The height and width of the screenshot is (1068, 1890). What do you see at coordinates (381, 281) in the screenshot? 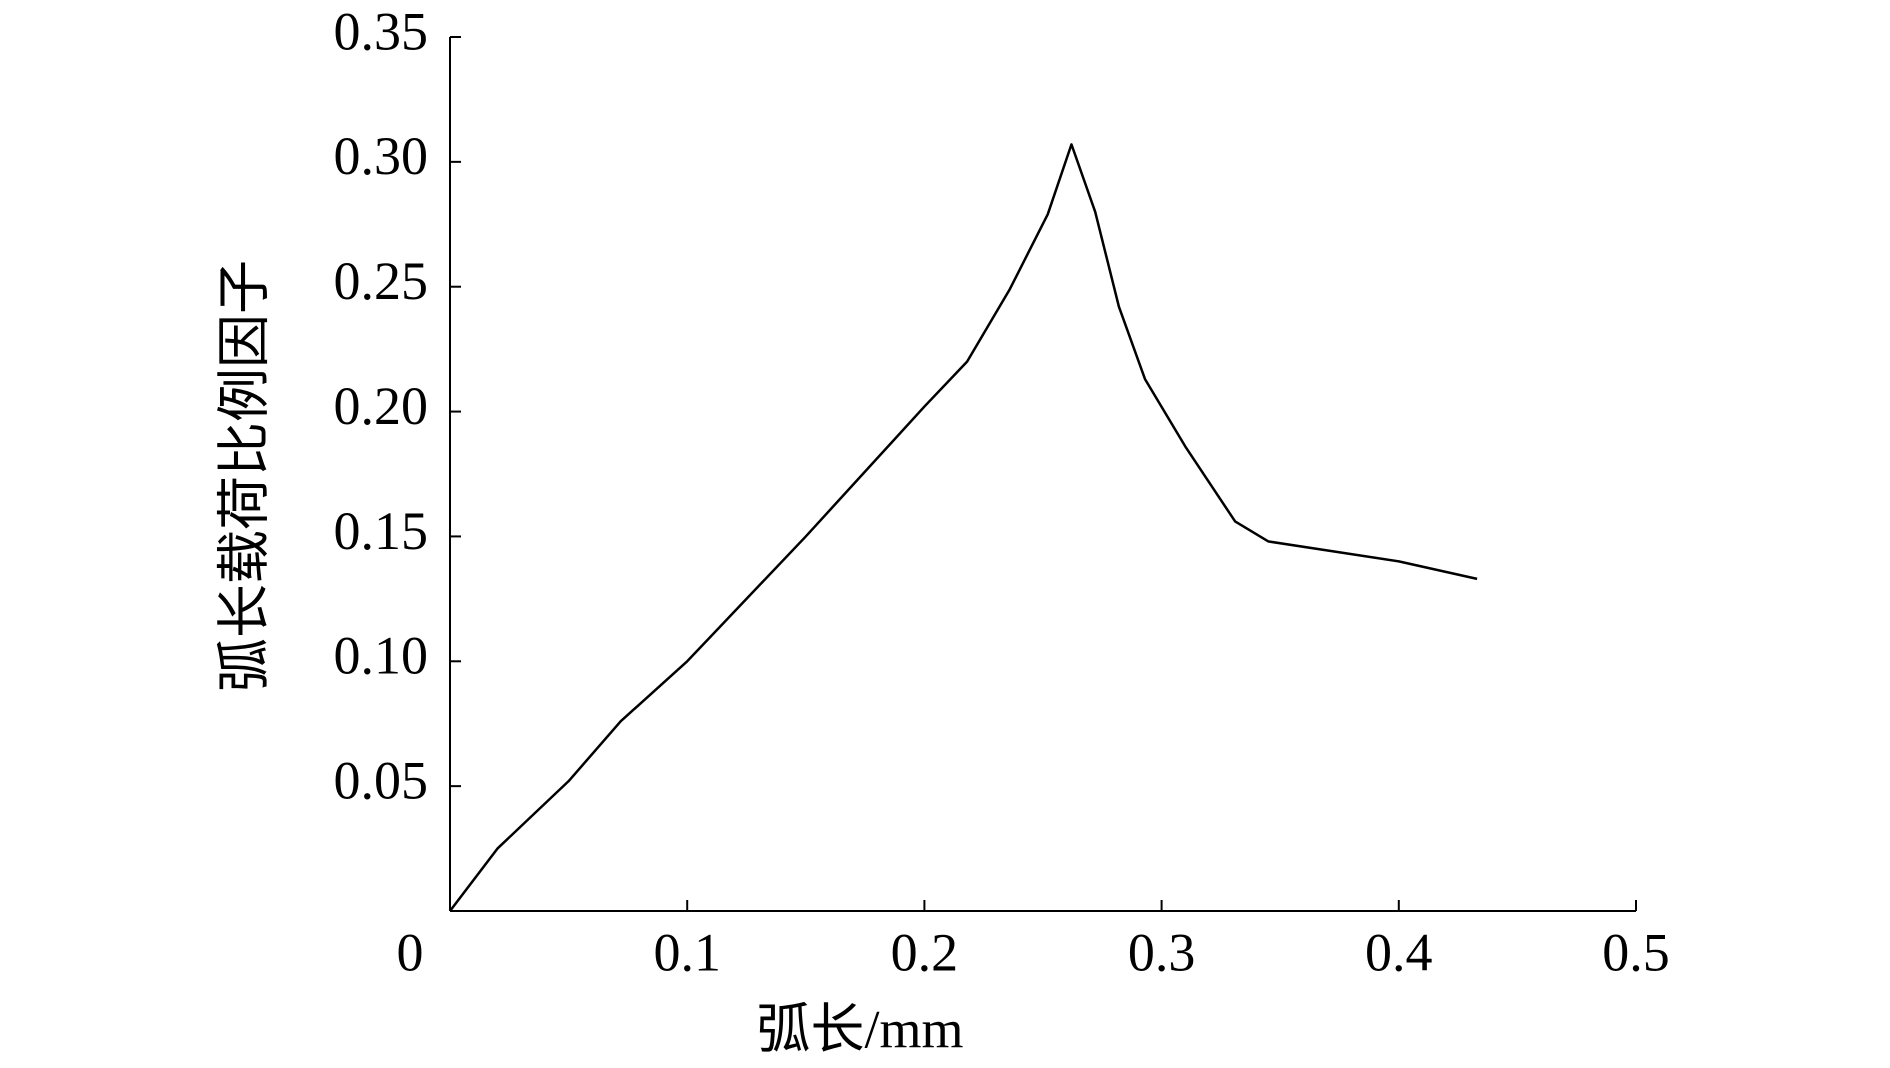
I see `y-tick-label: 0.25` at bounding box center [381, 281].